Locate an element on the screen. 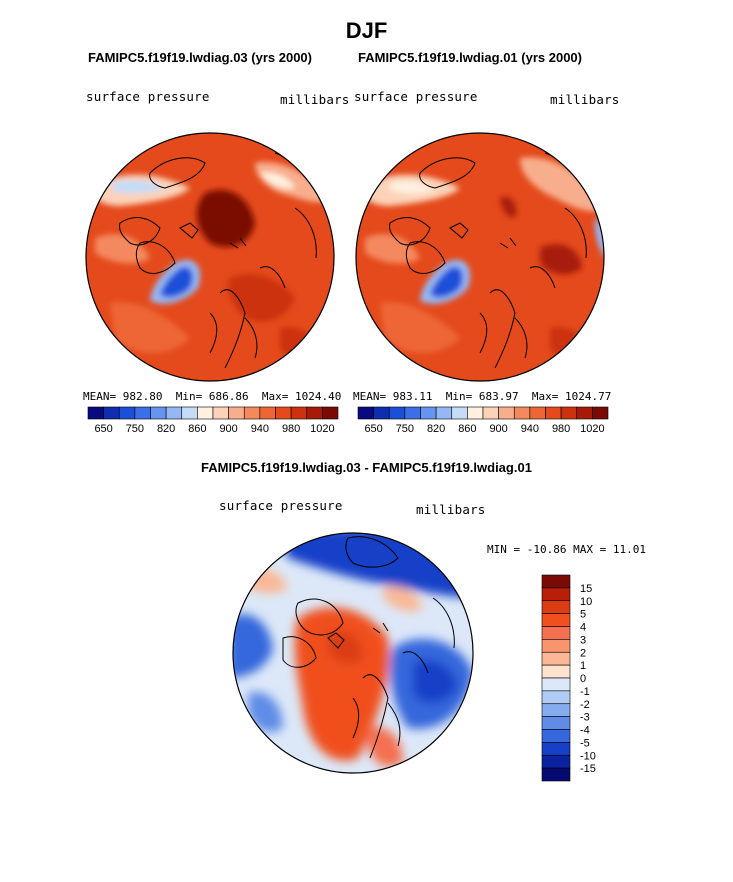  panel2-colorbar-tick-label: 650 is located at coordinates (373, 429).